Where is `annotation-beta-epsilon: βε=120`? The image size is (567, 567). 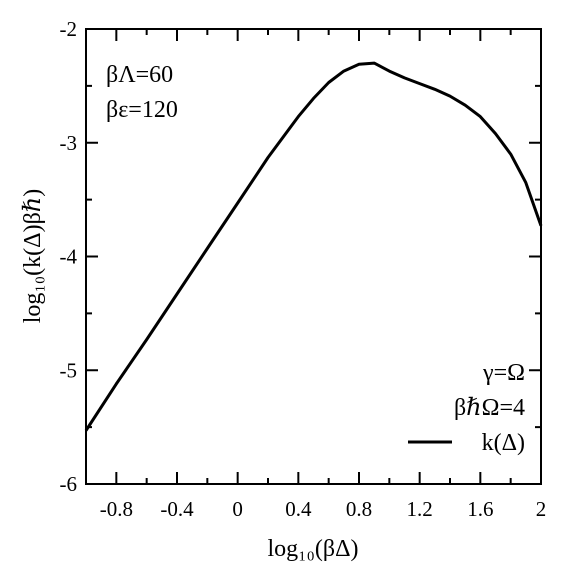
annotation-beta-epsilon: βε=120 is located at coordinates (142, 110).